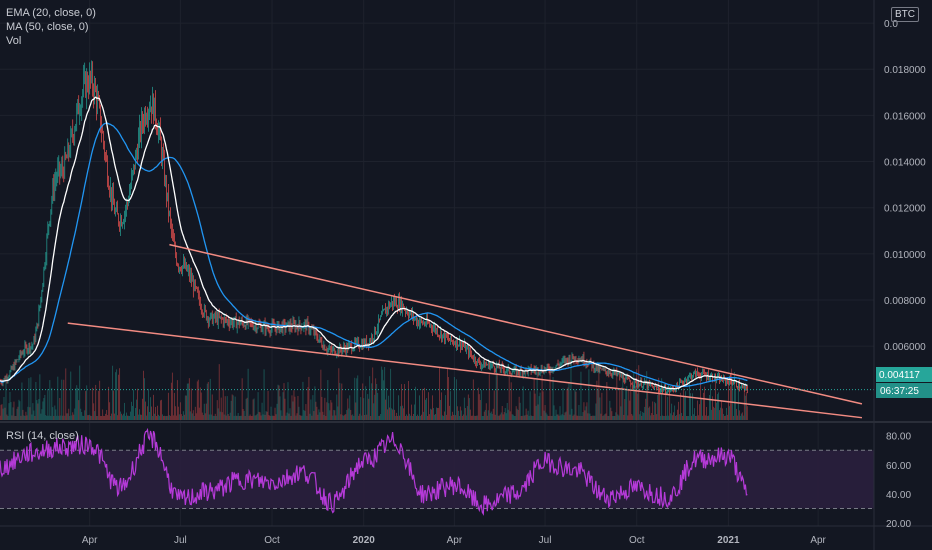 This screenshot has height=550, width=932. I want to click on legend-ma: MA (50, close, 0), so click(47, 27).